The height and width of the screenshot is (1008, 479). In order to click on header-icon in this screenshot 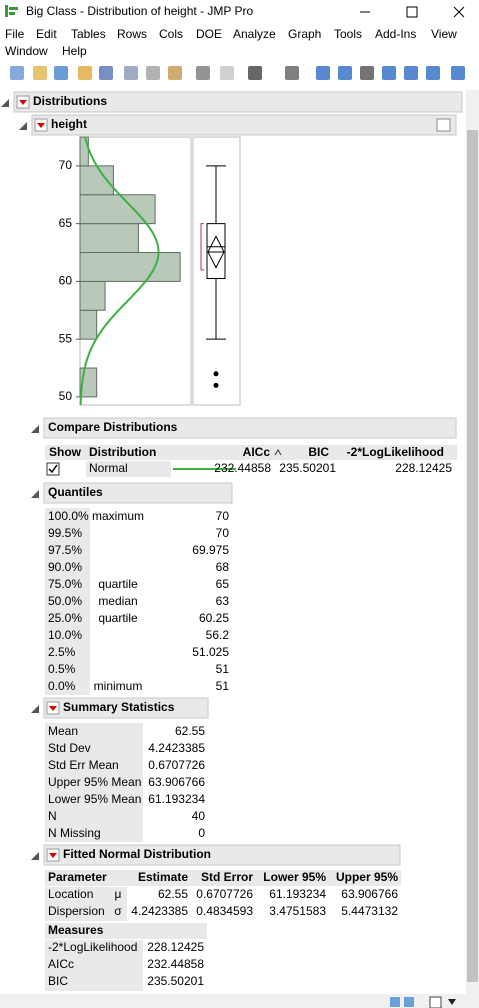, I will do `click(443, 125)`.